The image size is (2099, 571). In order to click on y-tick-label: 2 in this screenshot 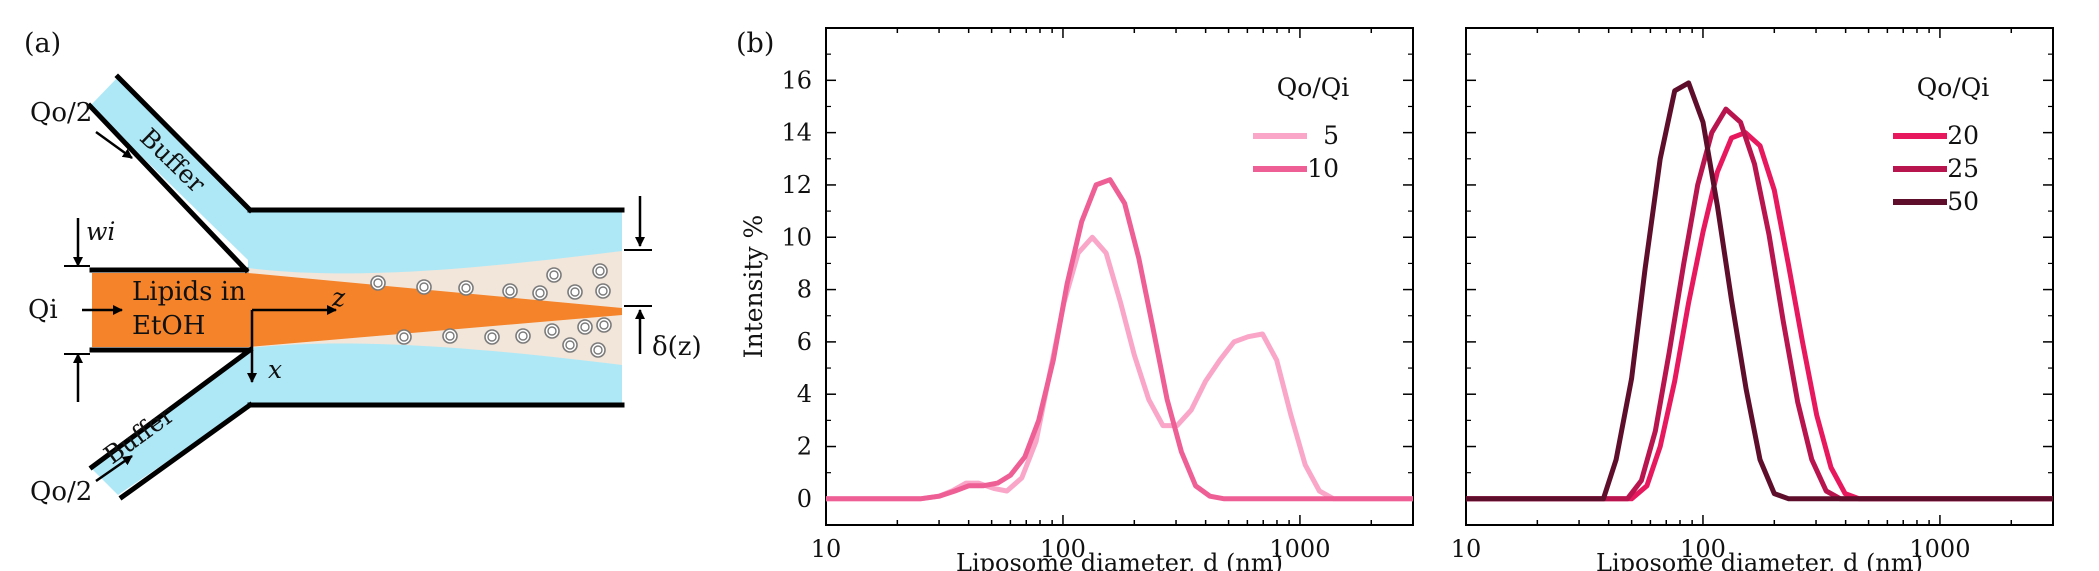, I will do `click(804, 447)`.